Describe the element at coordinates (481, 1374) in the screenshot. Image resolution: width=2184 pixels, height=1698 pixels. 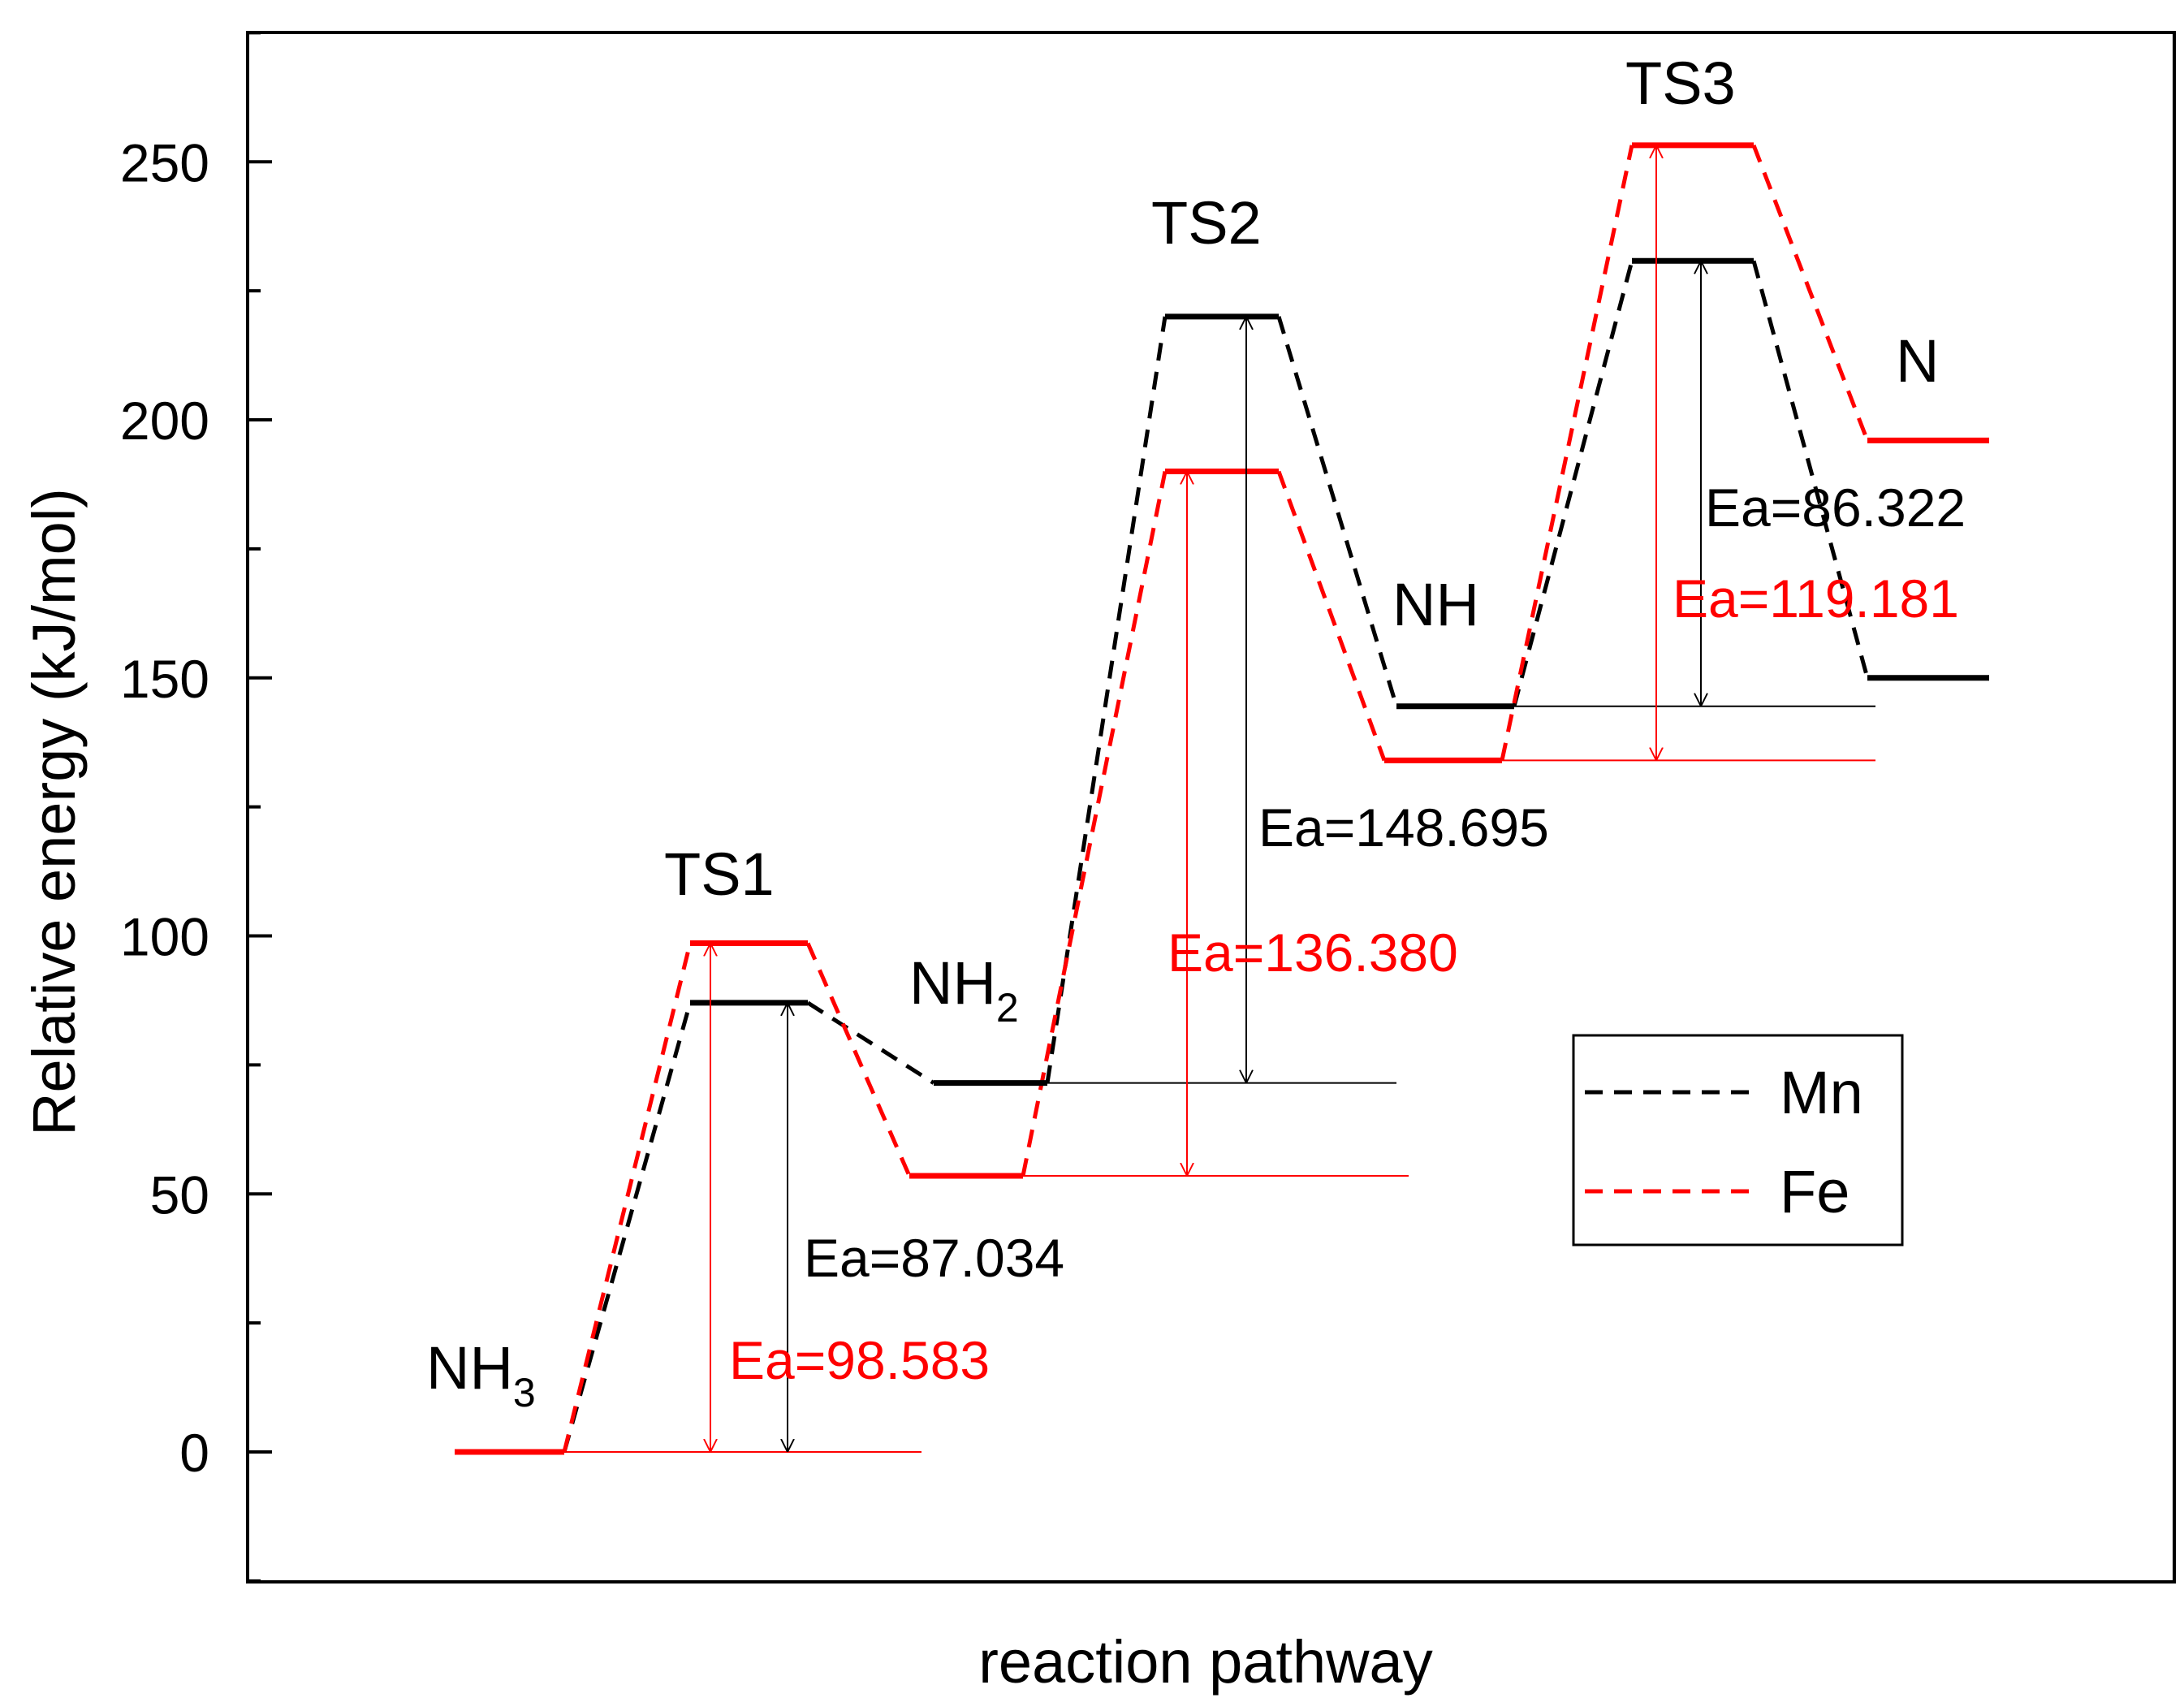
I see `state-label-nh3: NH3` at that location.